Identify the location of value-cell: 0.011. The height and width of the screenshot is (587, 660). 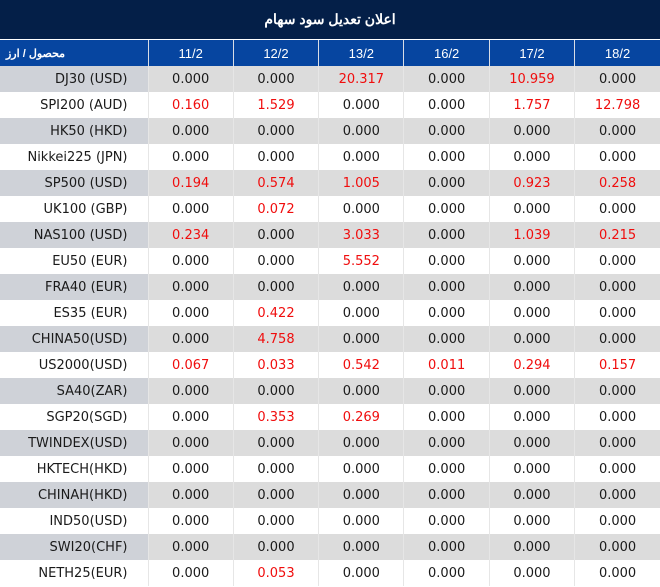
(446, 365).